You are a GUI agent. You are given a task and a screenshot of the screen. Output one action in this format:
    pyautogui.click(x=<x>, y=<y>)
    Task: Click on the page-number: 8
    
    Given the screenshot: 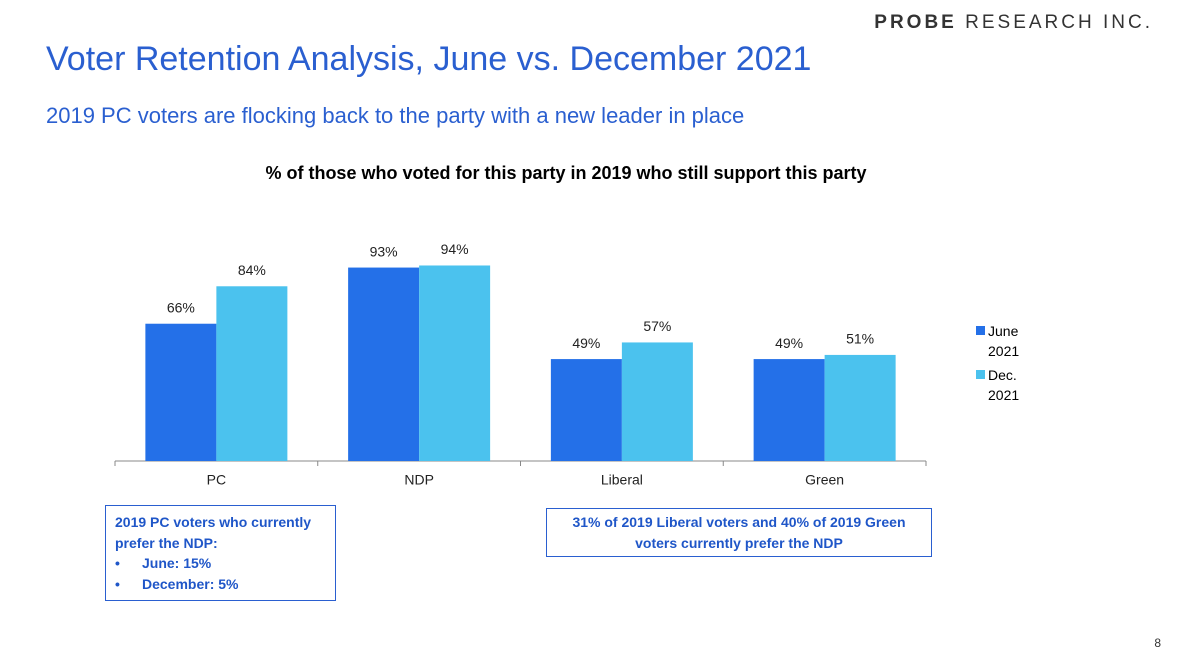 What is the action you would take?
    pyautogui.click(x=1157, y=643)
    